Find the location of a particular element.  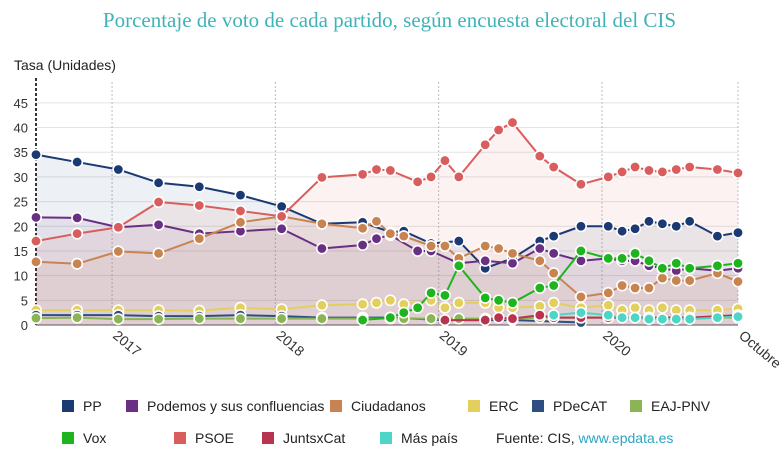

legend-item: Podemos y sus confluencias is located at coordinates (225, 406).